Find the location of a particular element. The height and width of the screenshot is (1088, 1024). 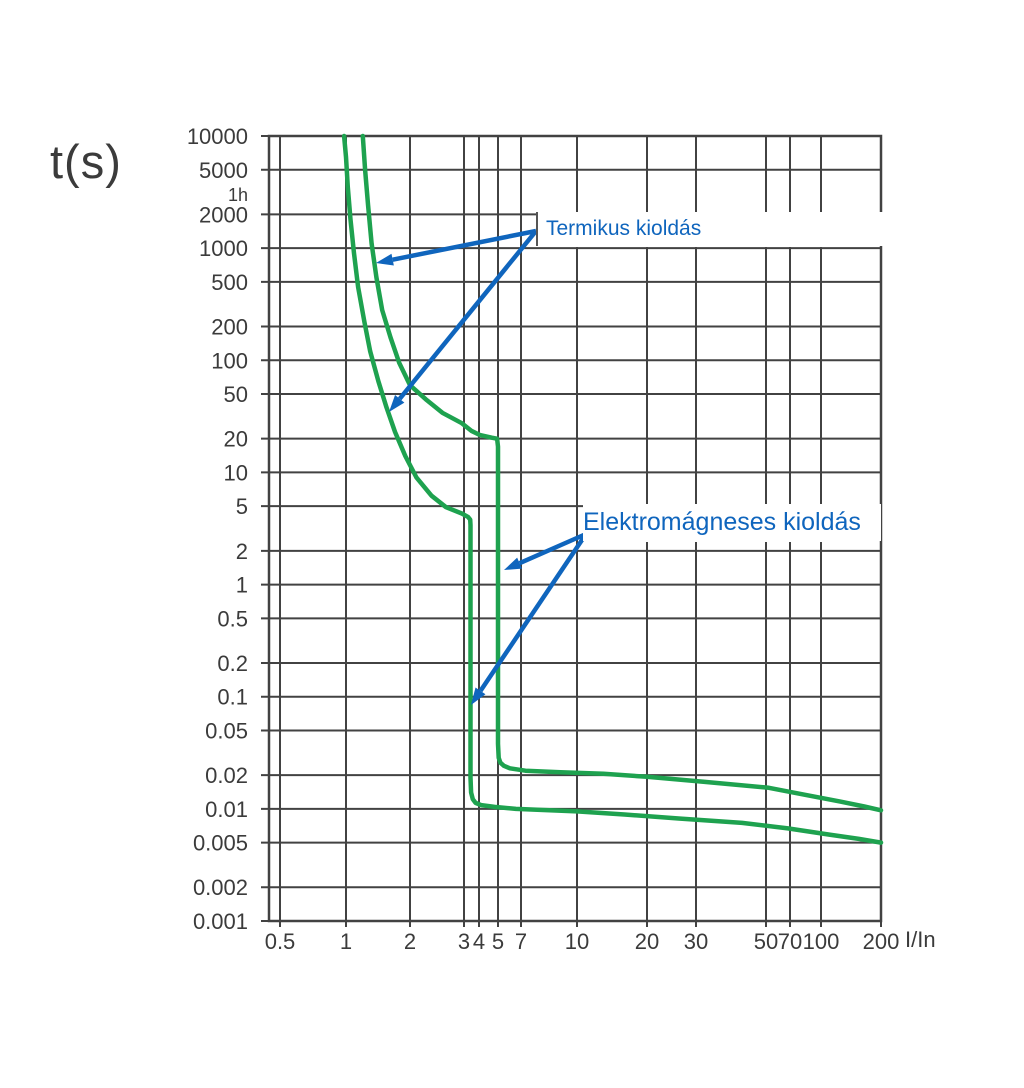

x-tick-label: 70 is located at coordinates (790, 941).